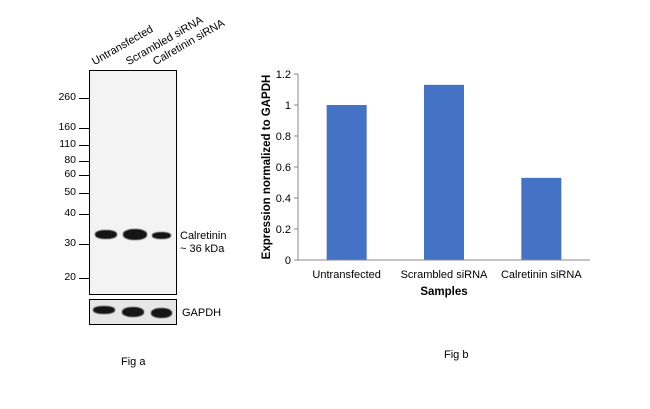  Describe the element at coordinates (267, 167) in the screenshot. I see `y-axis-title: Expression normalized to GAPDH` at that location.